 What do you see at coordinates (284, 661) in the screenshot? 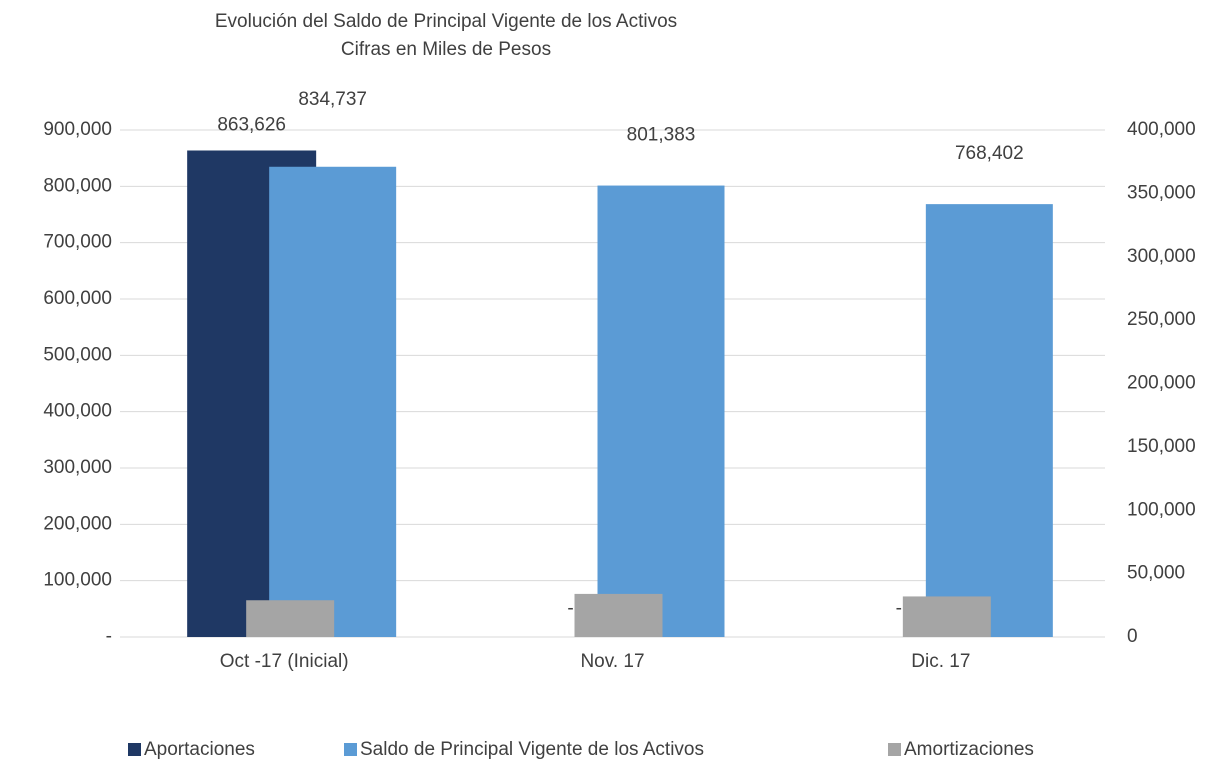
I see `x-tick-label: Oct -17 (Inicial)` at bounding box center [284, 661].